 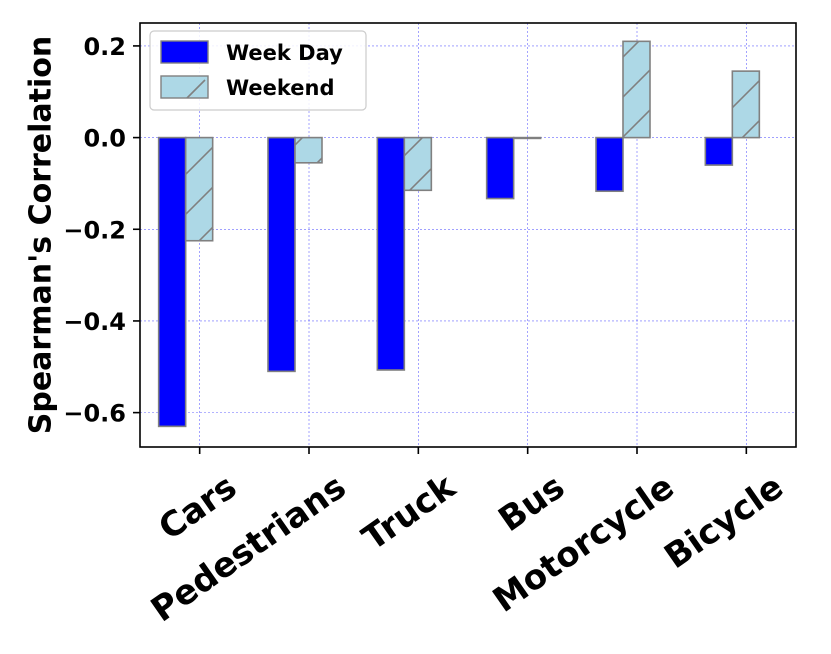 I want to click on x-tick-label: Pedestrians, so click(x=248, y=548).